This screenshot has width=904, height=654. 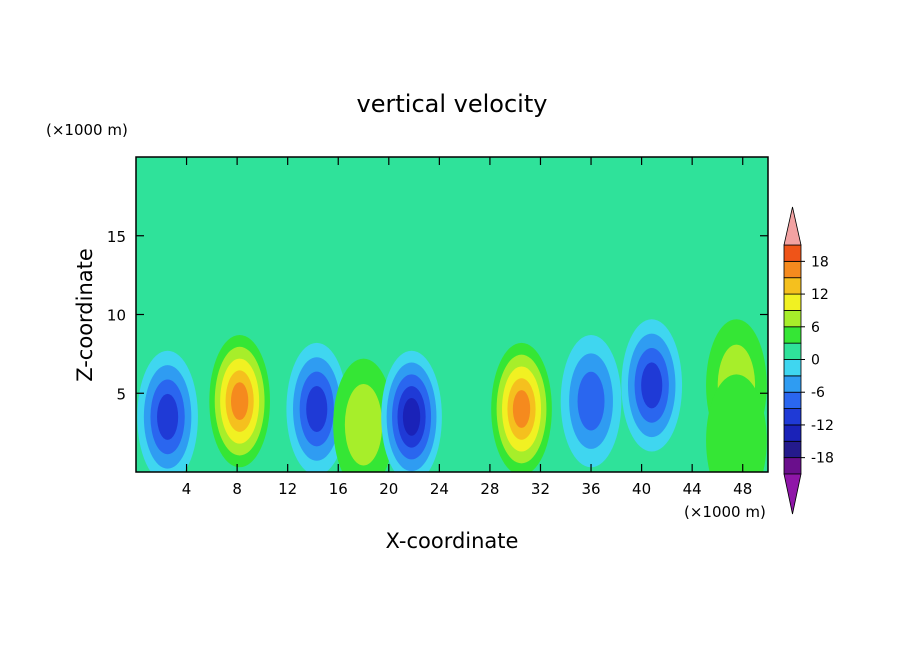 I want to click on colorbar-tick-label: 12, so click(x=820, y=295).